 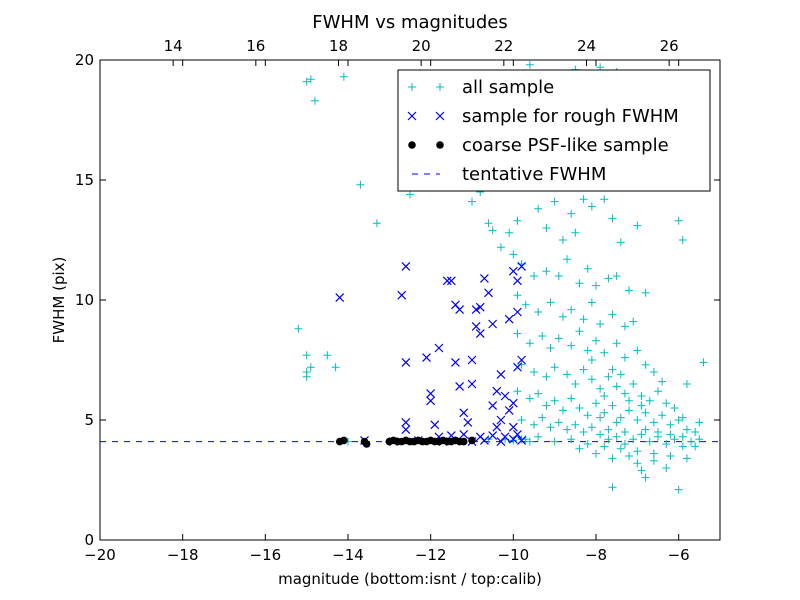 I want to click on x-tick-label: −12, so click(x=431, y=555).